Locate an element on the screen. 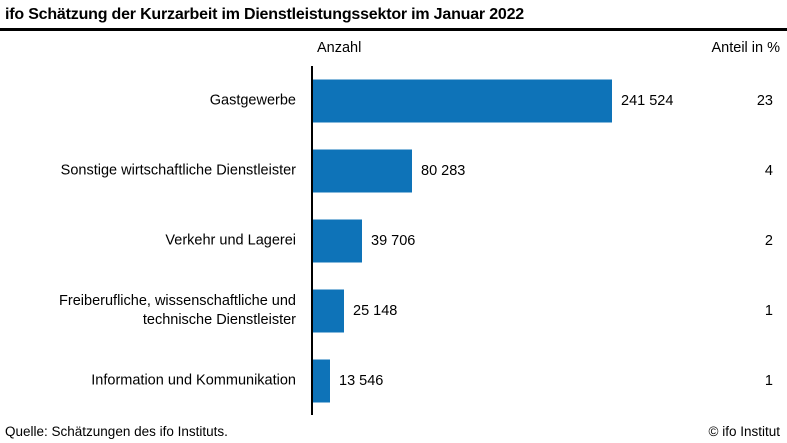  share-column-header: Anteil in % is located at coordinates (745, 48).